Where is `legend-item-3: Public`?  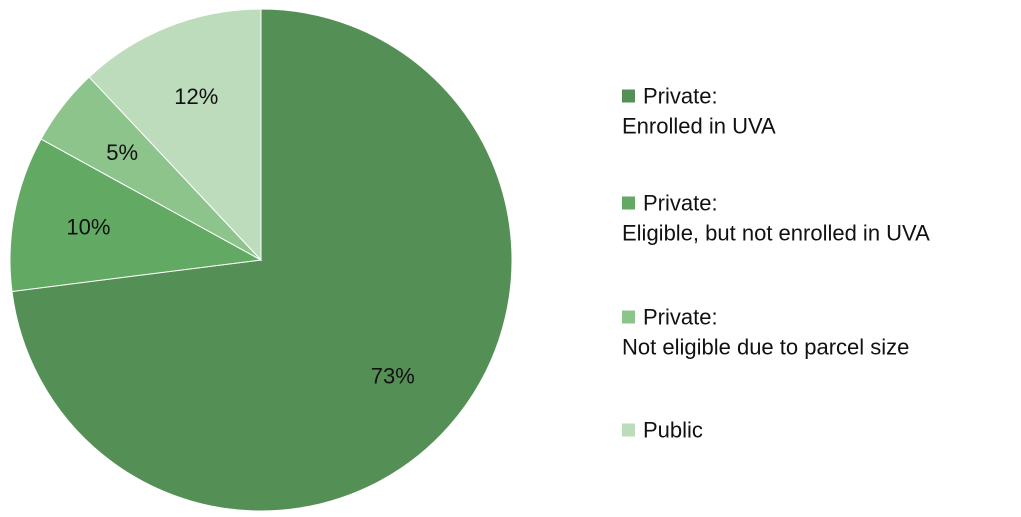 legend-item-3: Public is located at coordinates (662, 430).